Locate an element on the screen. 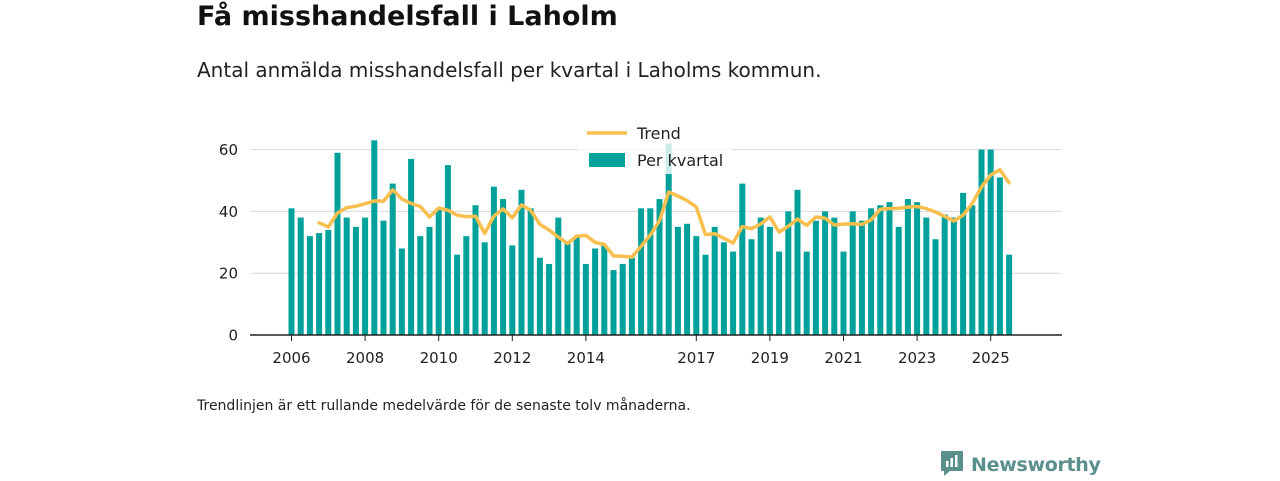  y-tick-label: 0 is located at coordinates (233, 336).